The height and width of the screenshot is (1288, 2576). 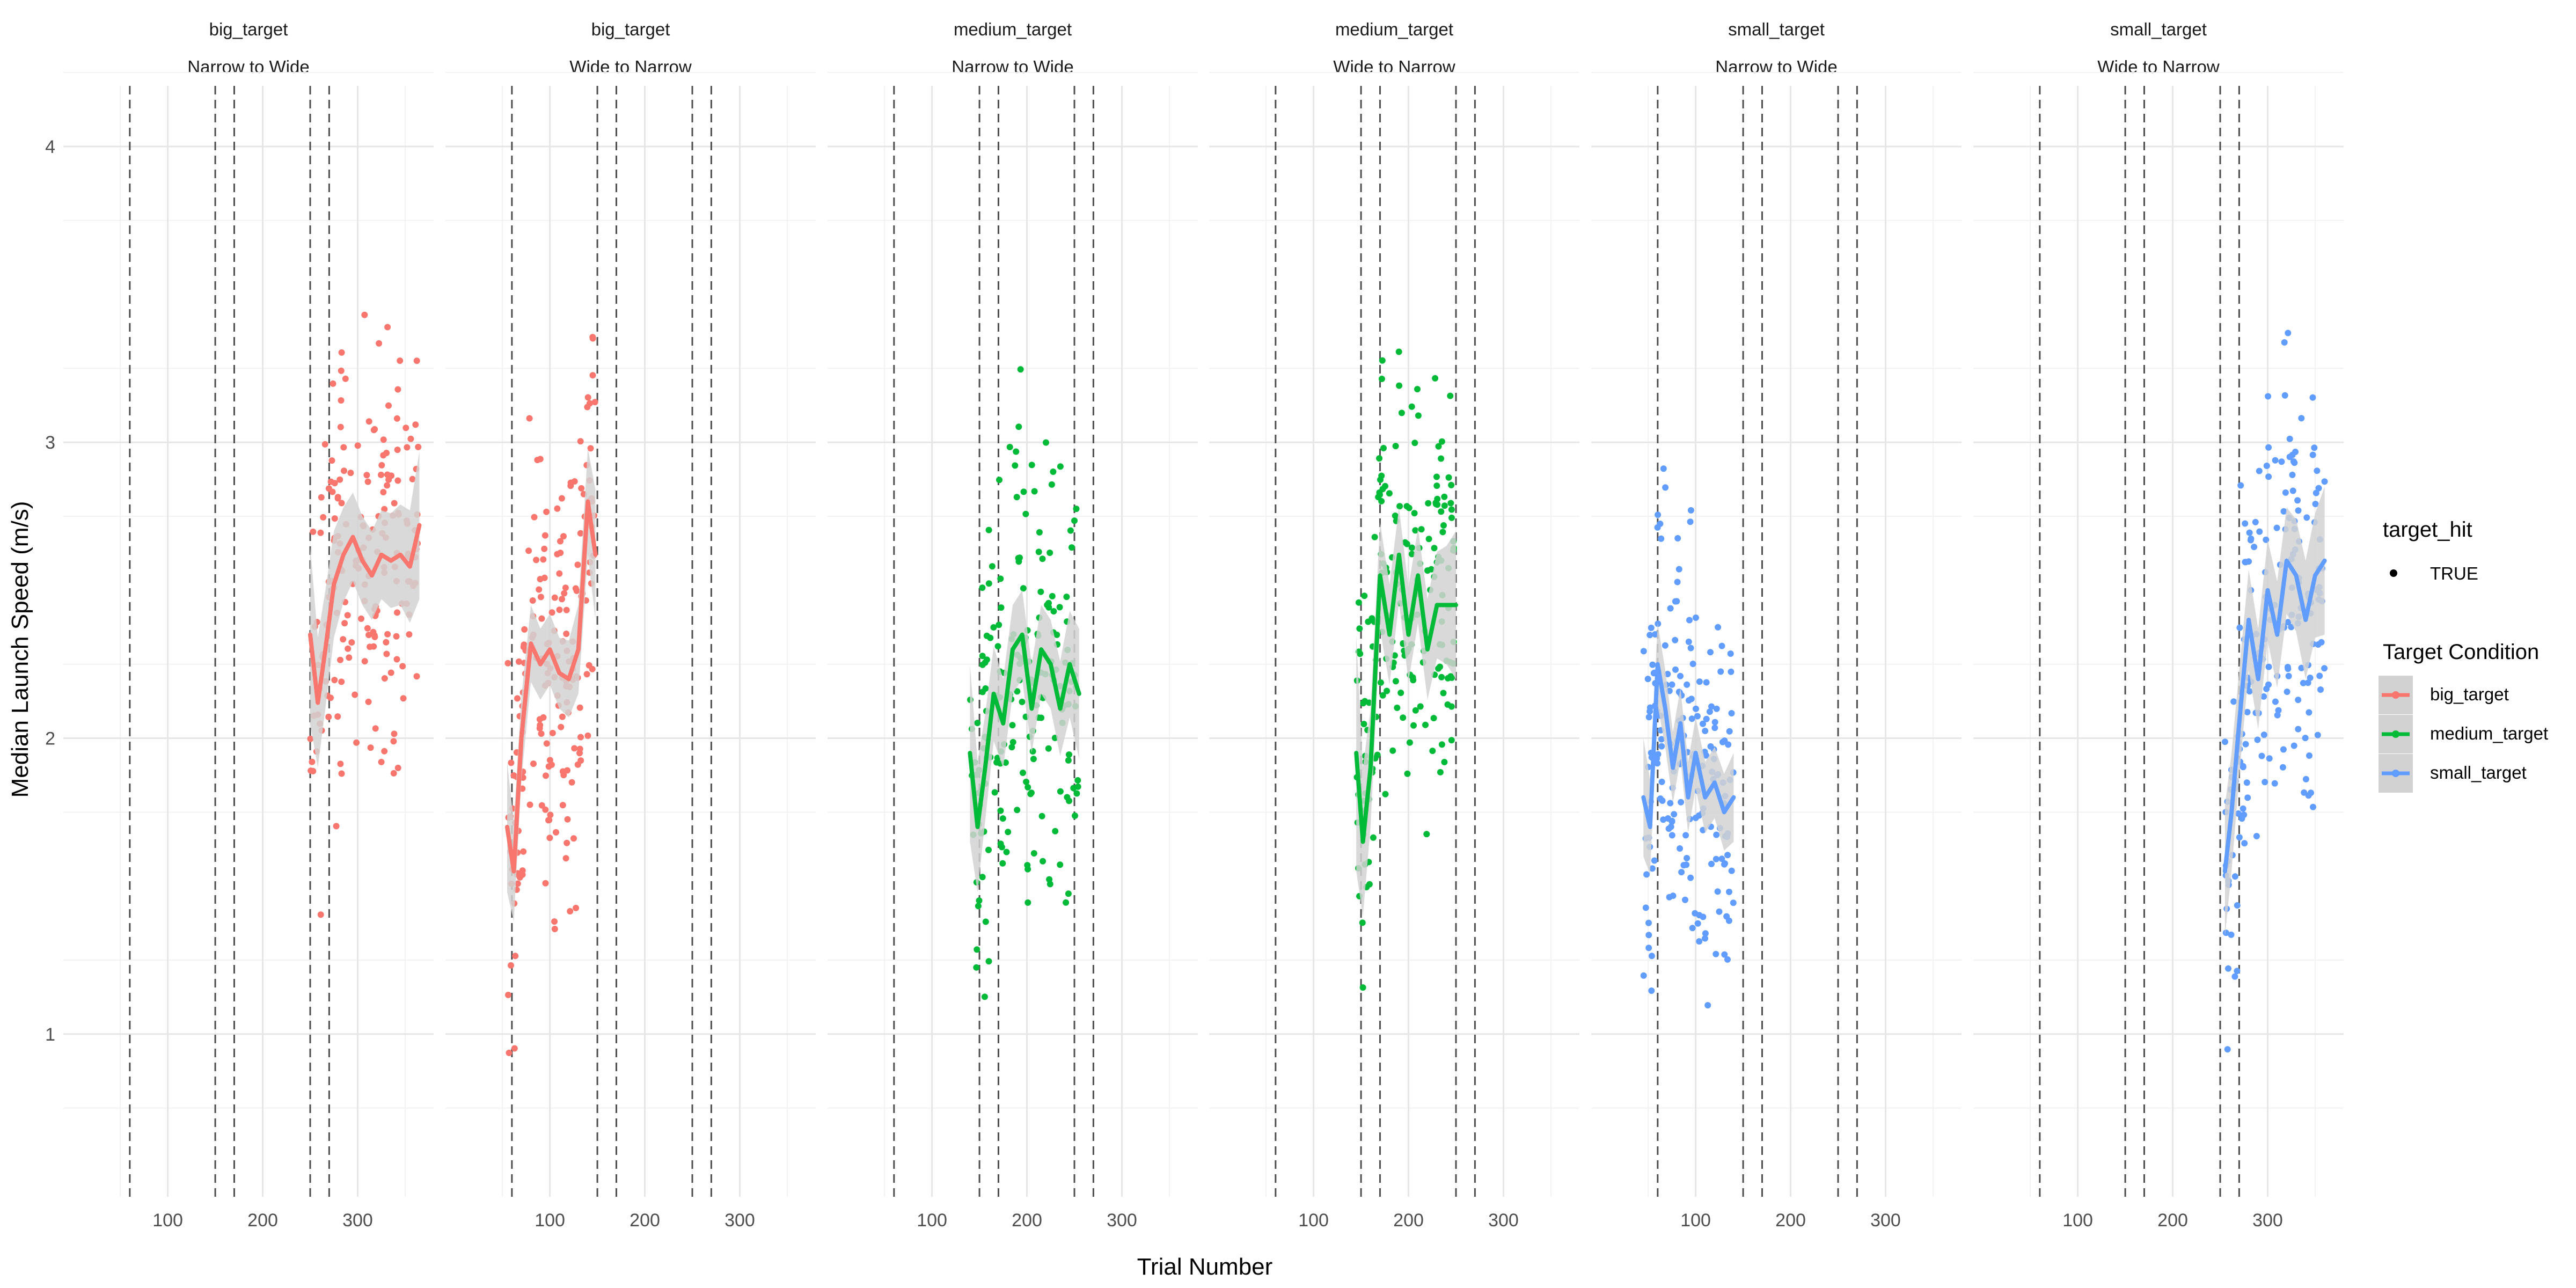 I want to click on legend-label-small-target: small_target, so click(x=2478, y=772).